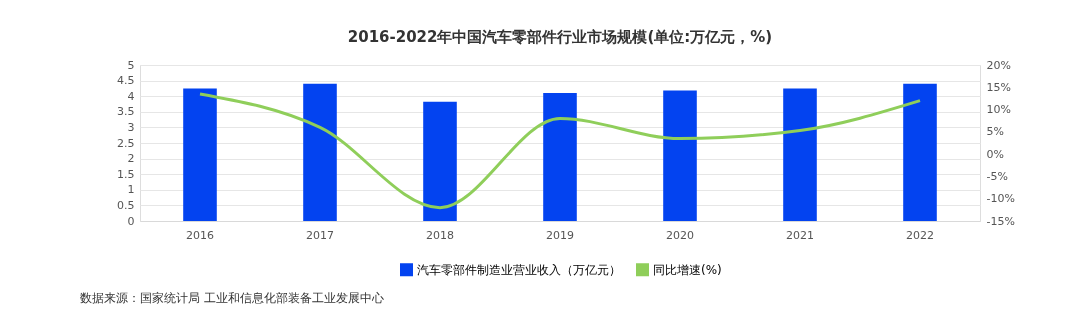 This screenshot has height=332, width=1080. What do you see at coordinates (687, 269) in the screenshot?
I see `legend-label: 同比增速(%)` at bounding box center [687, 269].